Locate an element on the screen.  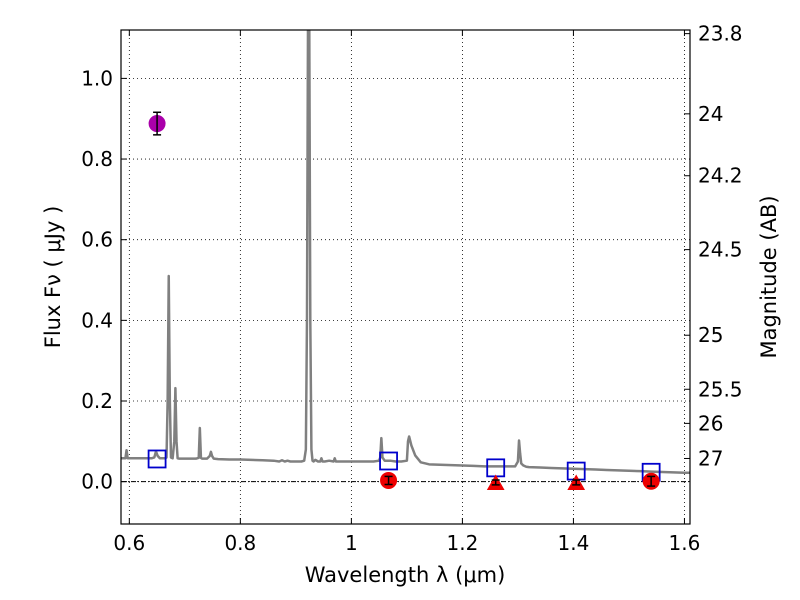
x-tick-label: 0.6 is located at coordinates (129, 543).